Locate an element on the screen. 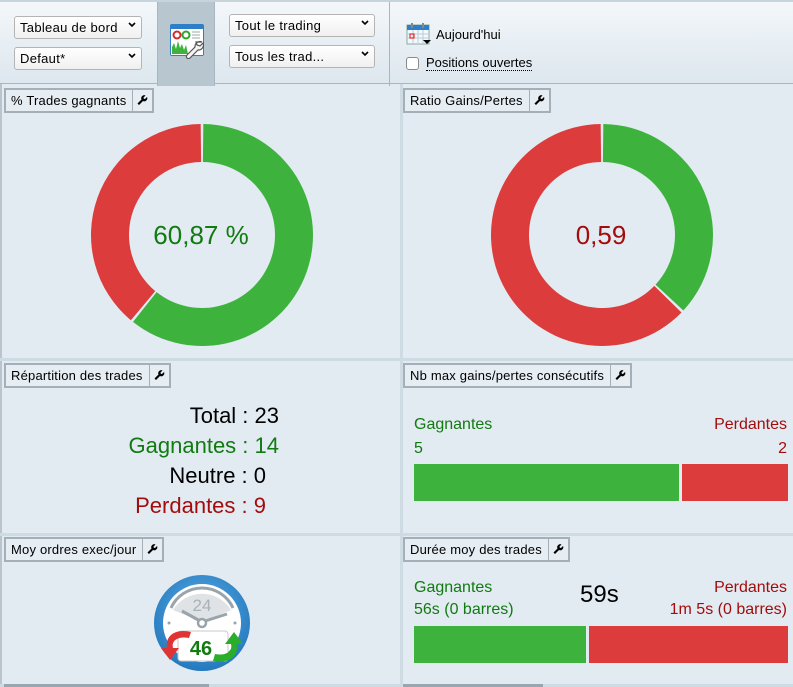  distribution-losers: Perdantes : 9 is located at coordinates (200, 505).